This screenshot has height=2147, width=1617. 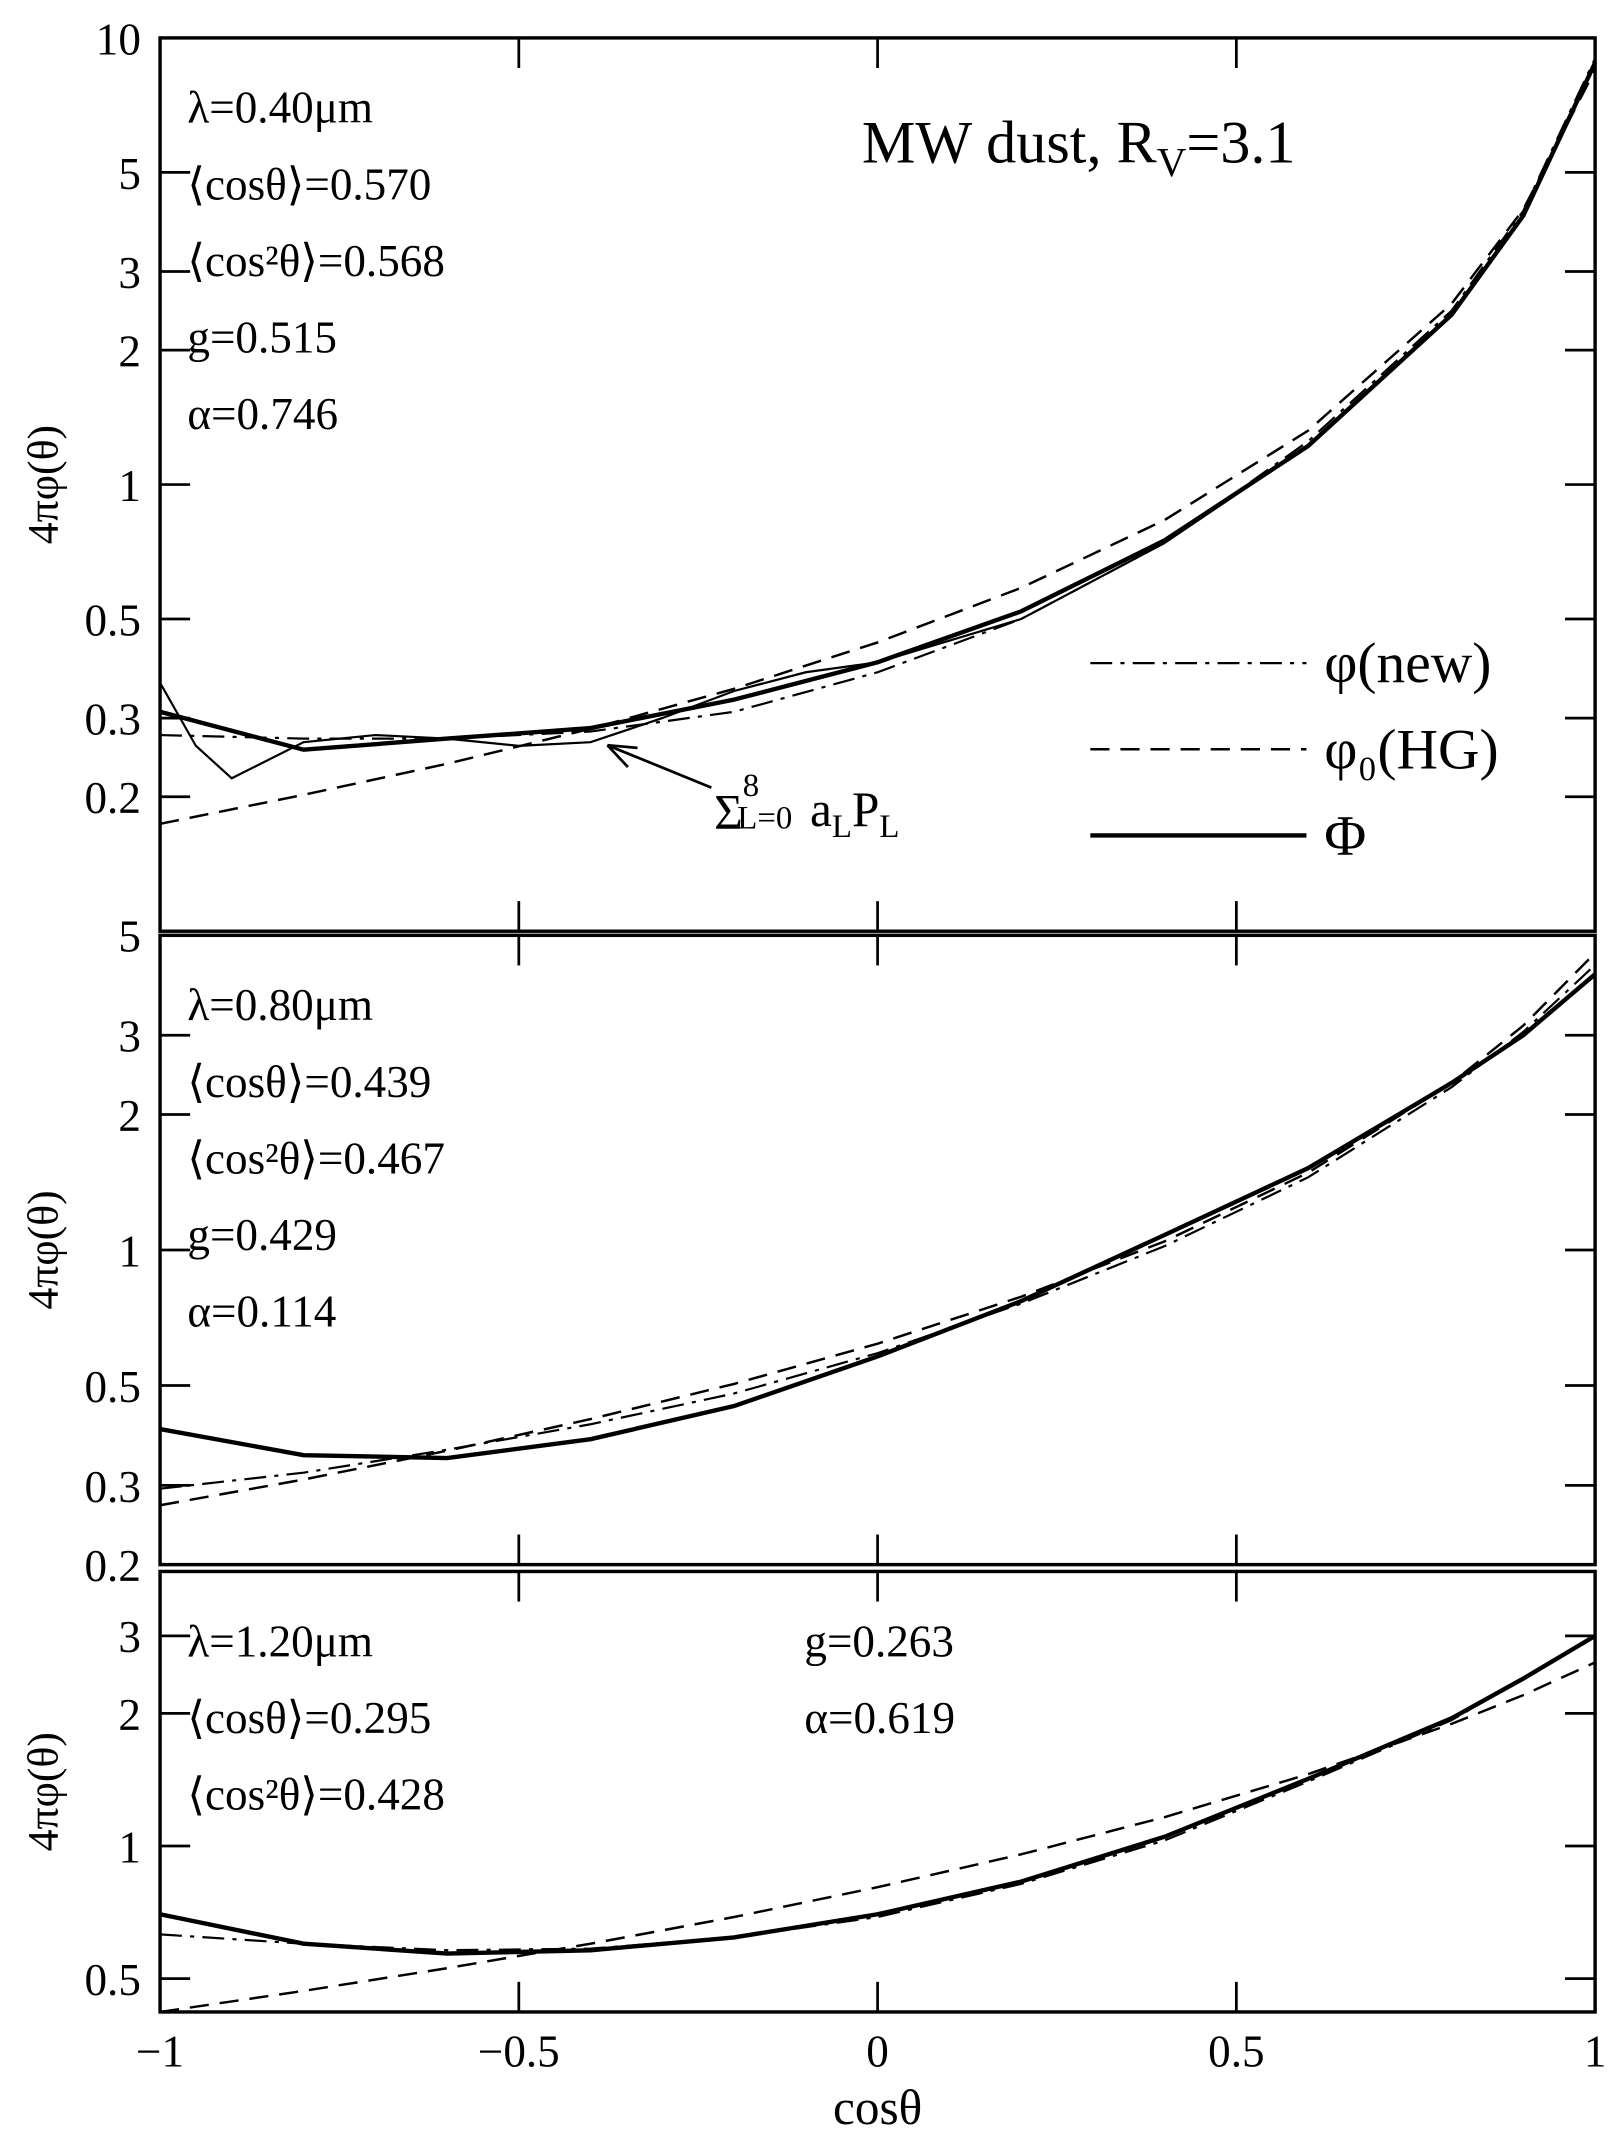 I want to click on title-part: =3.1, so click(x=1240, y=142).